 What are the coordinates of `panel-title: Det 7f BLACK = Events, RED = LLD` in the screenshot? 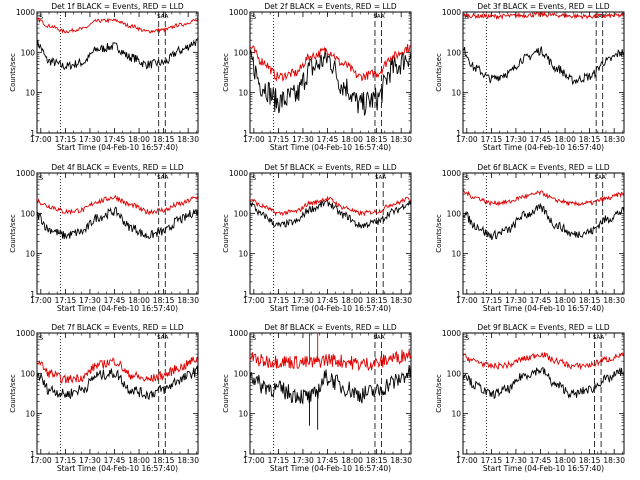 It's located at (117, 327).